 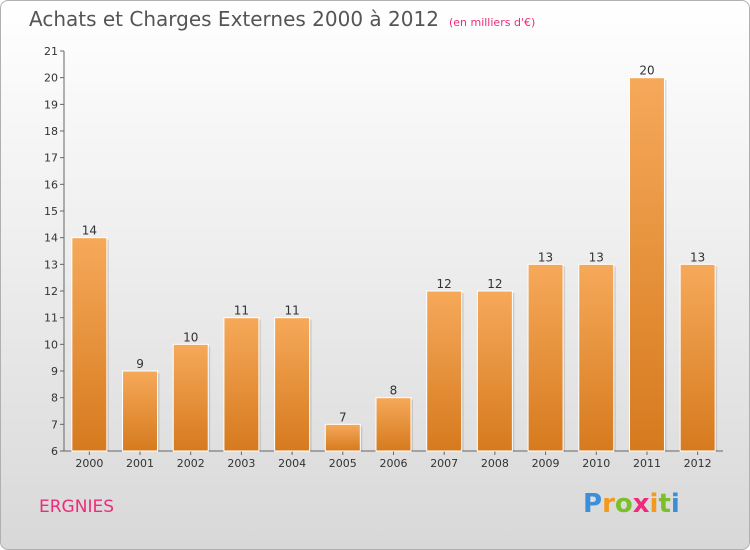 What do you see at coordinates (698, 463) in the screenshot?
I see `x-tick-label: 2012` at bounding box center [698, 463].